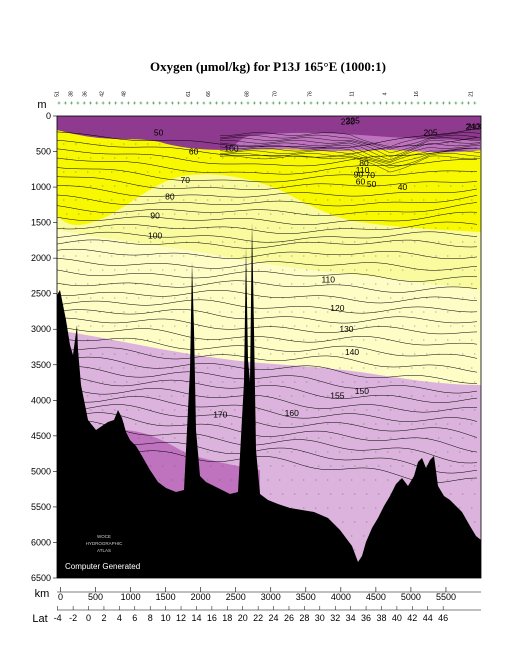 The image size is (520, 650). Describe the element at coordinates (166, 618) in the screenshot. I see `latitude-tick-label: 10` at that location.